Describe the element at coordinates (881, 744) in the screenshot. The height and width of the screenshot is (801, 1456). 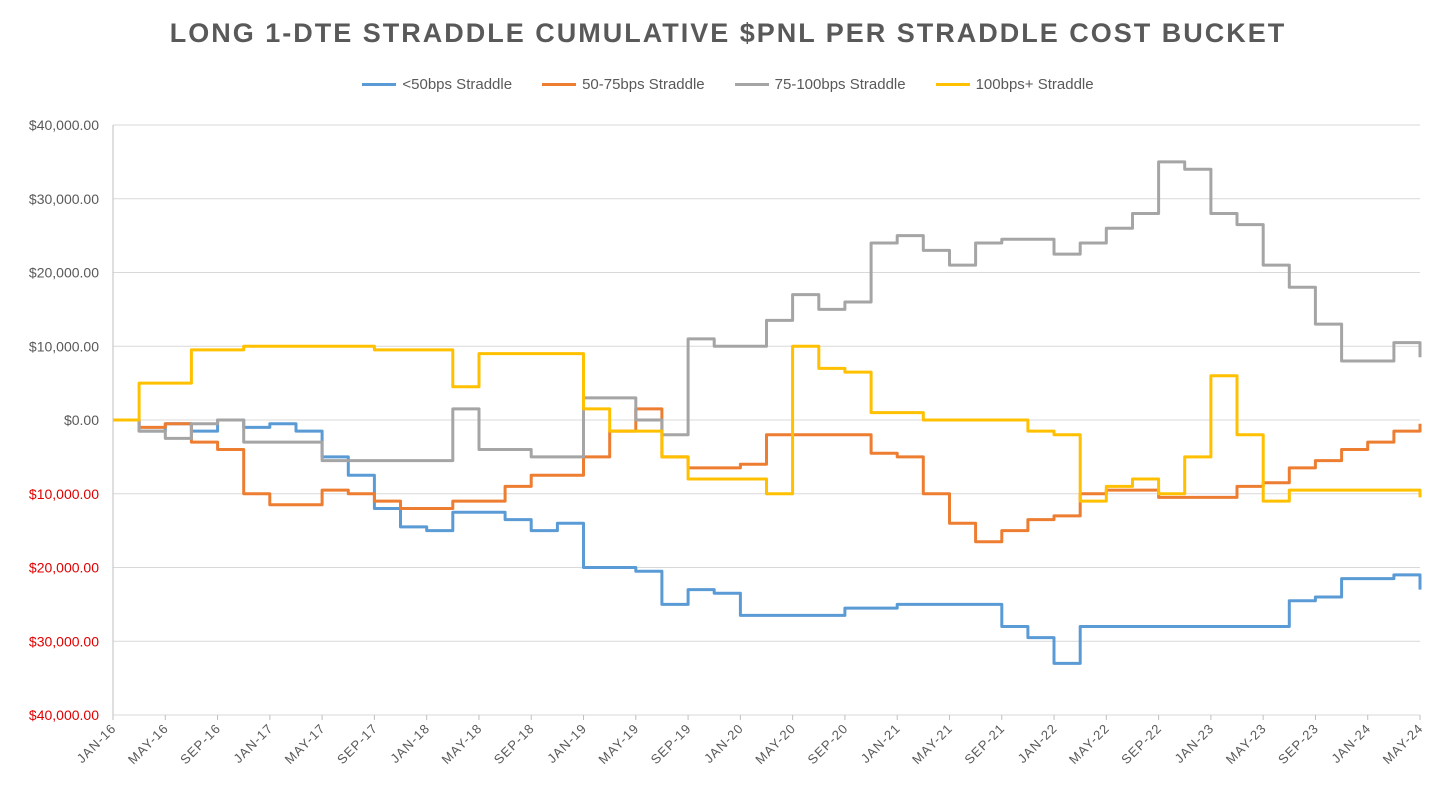
I see `x-tick-label: JAN-21` at that location.